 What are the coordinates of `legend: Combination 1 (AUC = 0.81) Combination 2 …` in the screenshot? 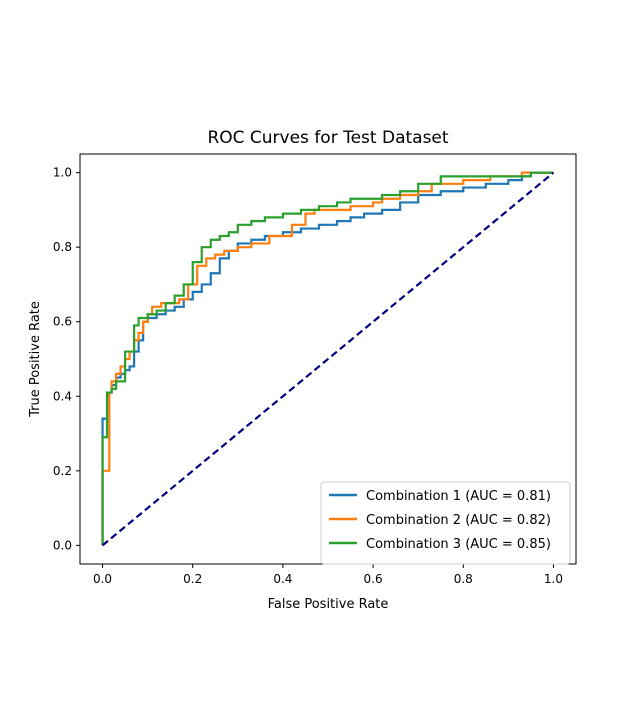 It's located at (445, 523).